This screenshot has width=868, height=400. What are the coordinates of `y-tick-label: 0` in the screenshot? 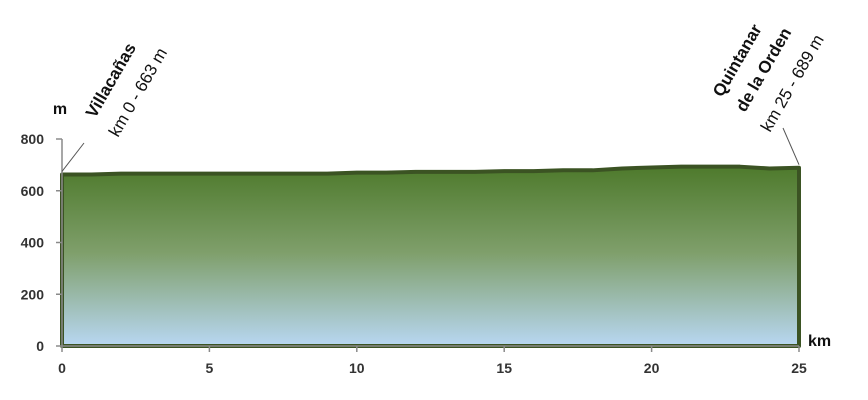 It's located at (40, 346).